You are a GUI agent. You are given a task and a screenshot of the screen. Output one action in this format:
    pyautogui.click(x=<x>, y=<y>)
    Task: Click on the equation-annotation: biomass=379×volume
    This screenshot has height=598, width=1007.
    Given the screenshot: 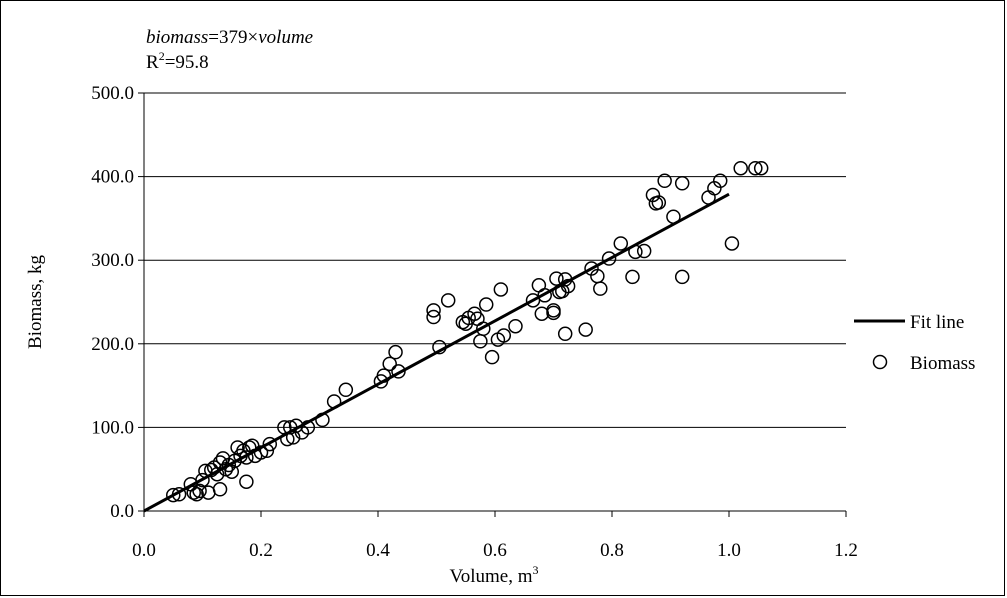 What is the action you would take?
    pyautogui.click(x=229, y=37)
    